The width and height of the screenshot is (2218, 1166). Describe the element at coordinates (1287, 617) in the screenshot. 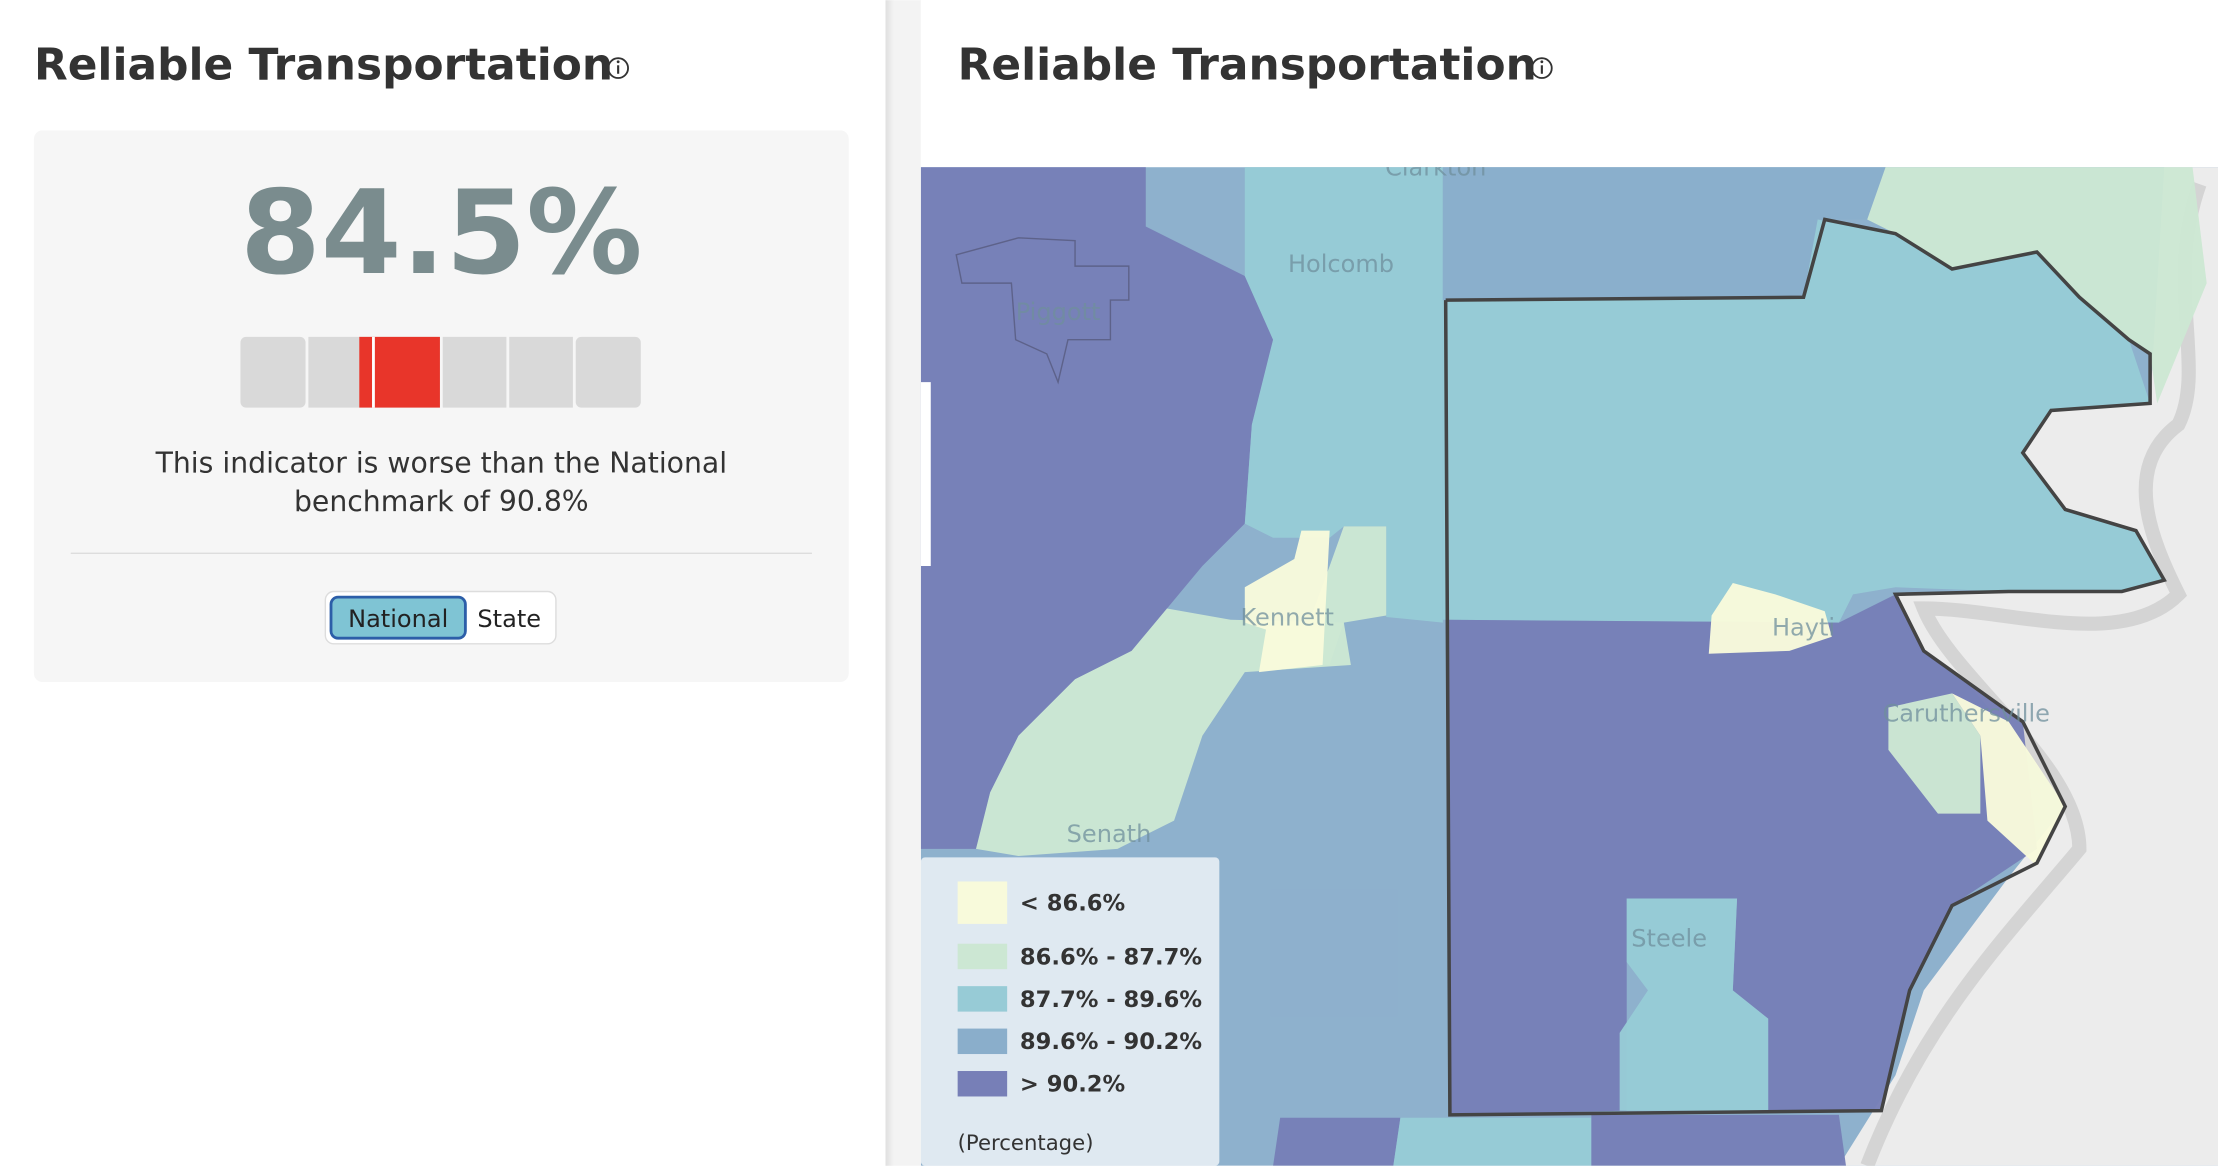

I see `place-label: Kennett` at that location.